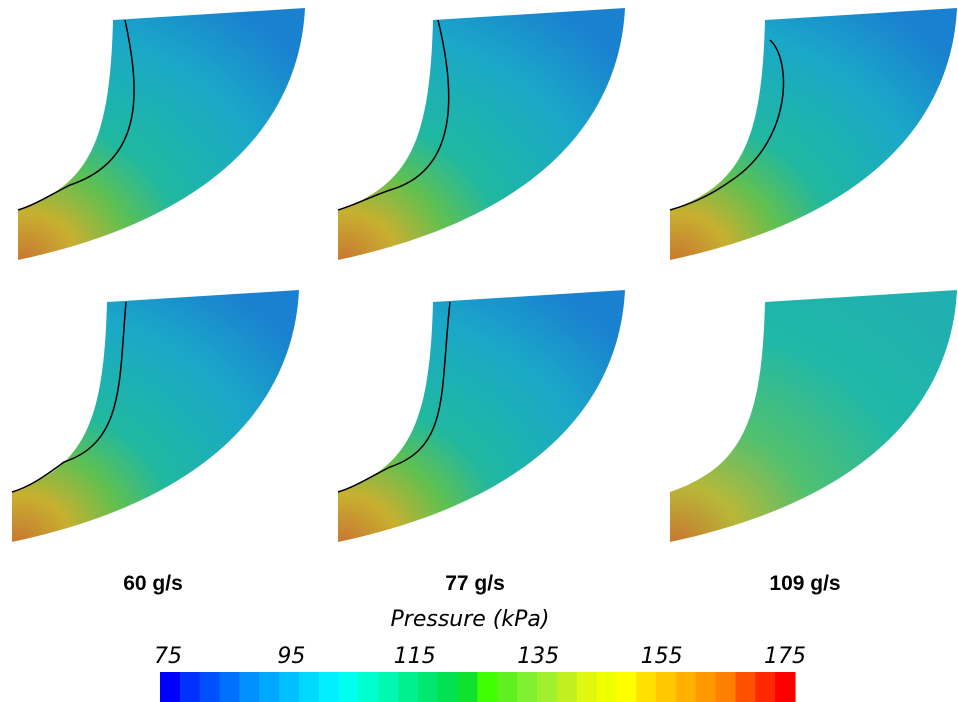 Image resolution: width=958 pixels, height=702 pixels. Describe the element at coordinates (475, 583) in the screenshot. I see `panel-label: 77 g/s` at that location.